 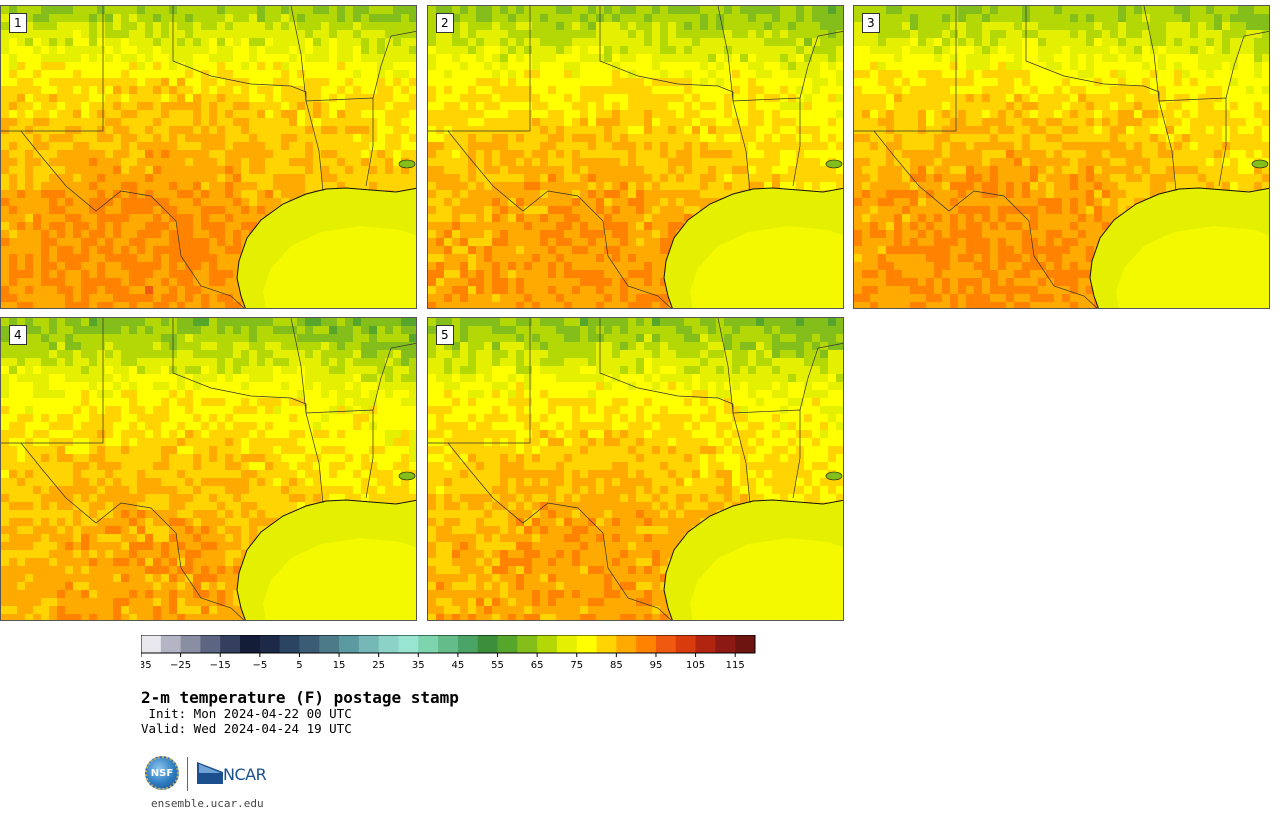 What do you see at coordinates (418, 665) in the screenshot?
I see `colorbar-tick-label: 35` at bounding box center [418, 665].